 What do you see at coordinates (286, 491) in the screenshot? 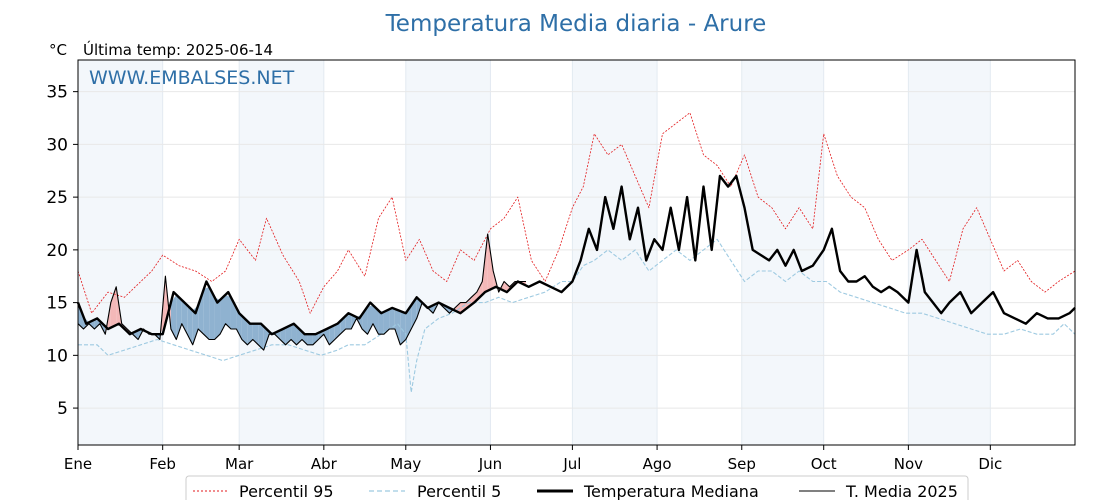
I see `legend-label-p95: Percentil 95` at bounding box center [286, 491].